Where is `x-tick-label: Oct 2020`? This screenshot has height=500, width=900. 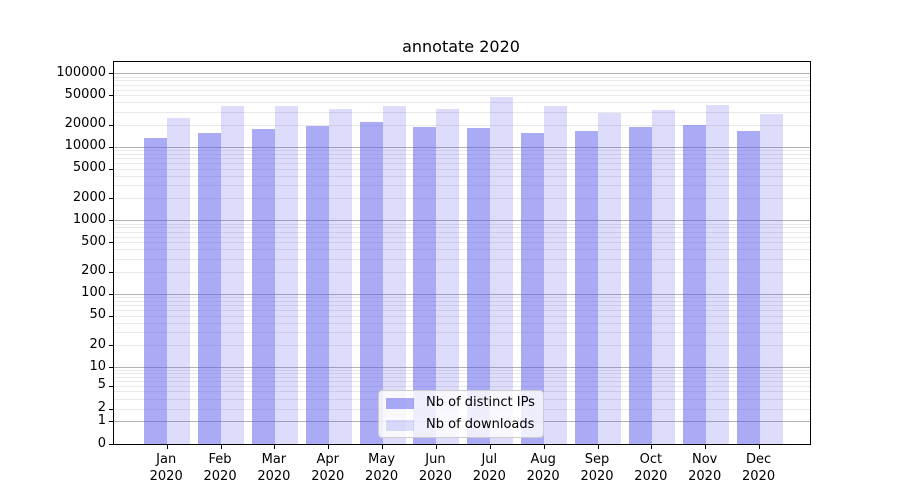
x-tick-label: Oct 2020 is located at coordinates (651, 468).